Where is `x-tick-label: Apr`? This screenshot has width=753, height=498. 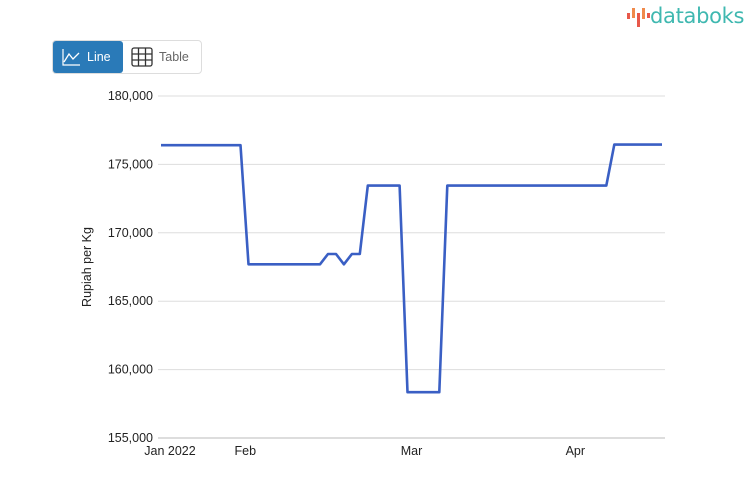 x-tick-label: Apr is located at coordinates (575, 451).